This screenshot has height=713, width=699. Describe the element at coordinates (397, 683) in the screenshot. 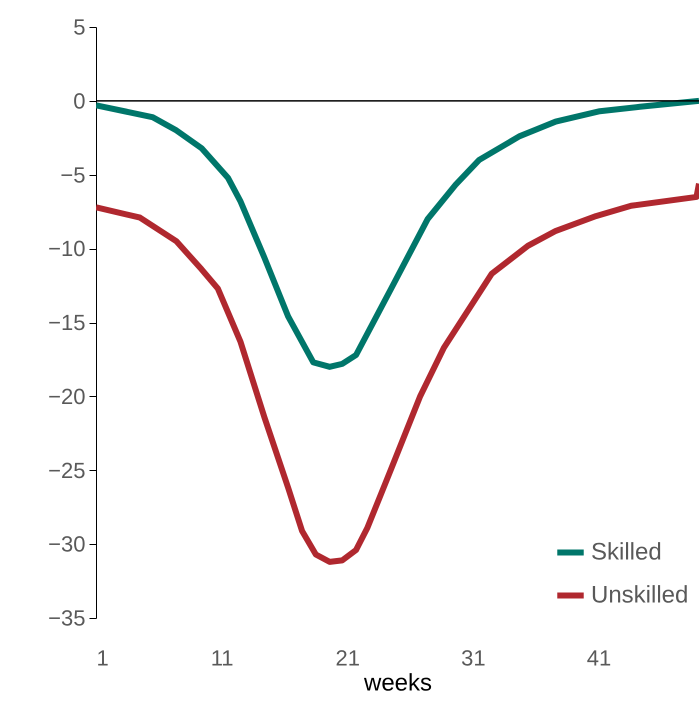

I see `x-axis-title: weeks` at that location.